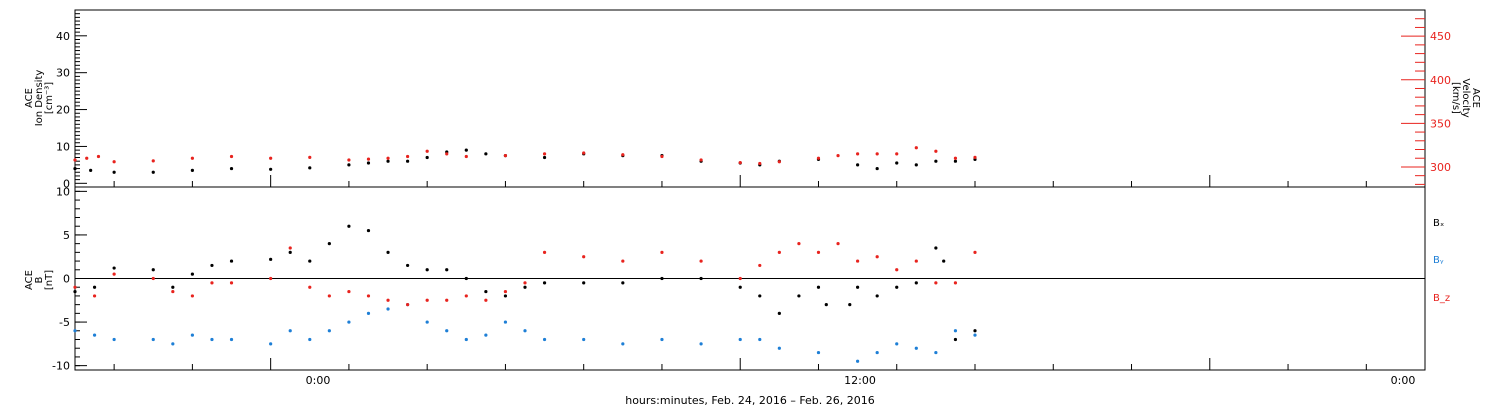  Describe the element at coordinates (49, 98) in the screenshot. I see `top-left-axis-label-line-3: [cm⁻³]` at that location.